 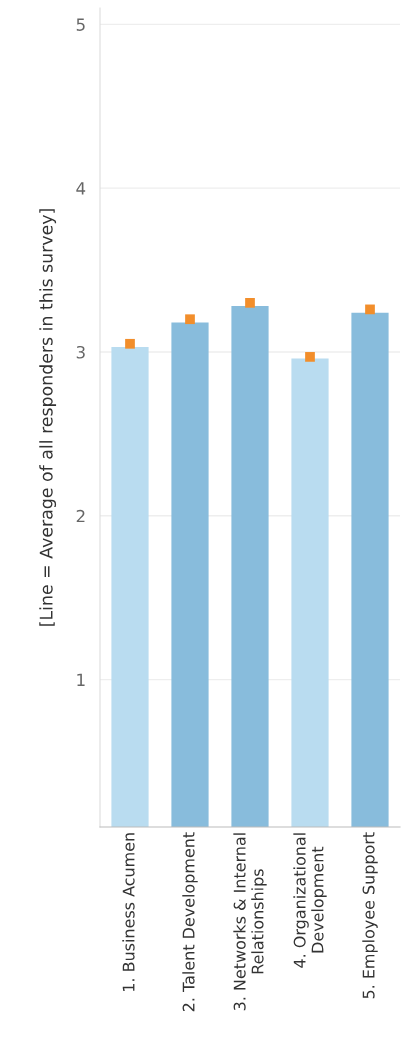 What do you see at coordinates (128, 912) in the screenshot?
I see `x-tick-label: 1. Business Acumen` at bounding box center [128, 912].